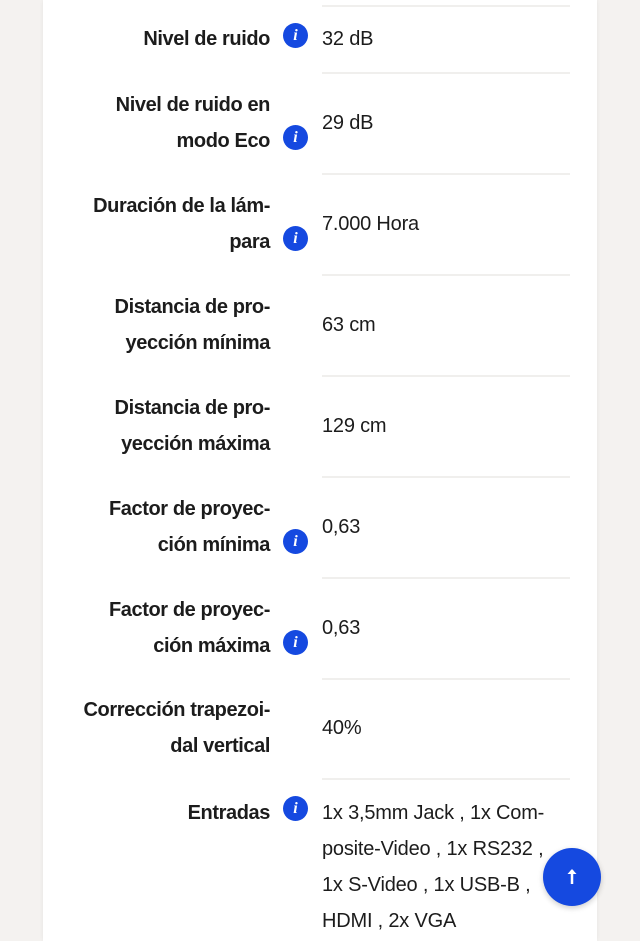 This screenshot has height=941, width=640. What do you see at coordinates (181, 205) in the screenshot?
I see `spec-label: Duración de la lám-` at bounding box center [181, 205].